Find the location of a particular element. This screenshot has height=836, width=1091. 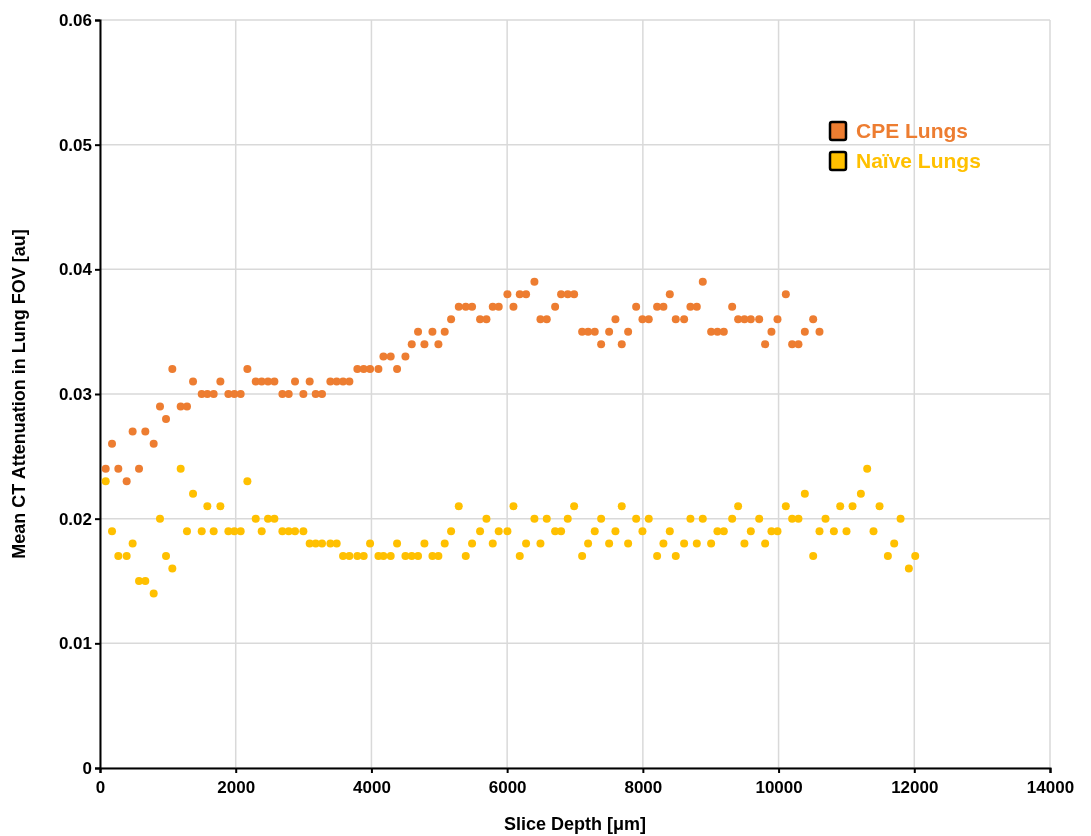

x-tick-label: 0 is located at coordinates (100, 787).